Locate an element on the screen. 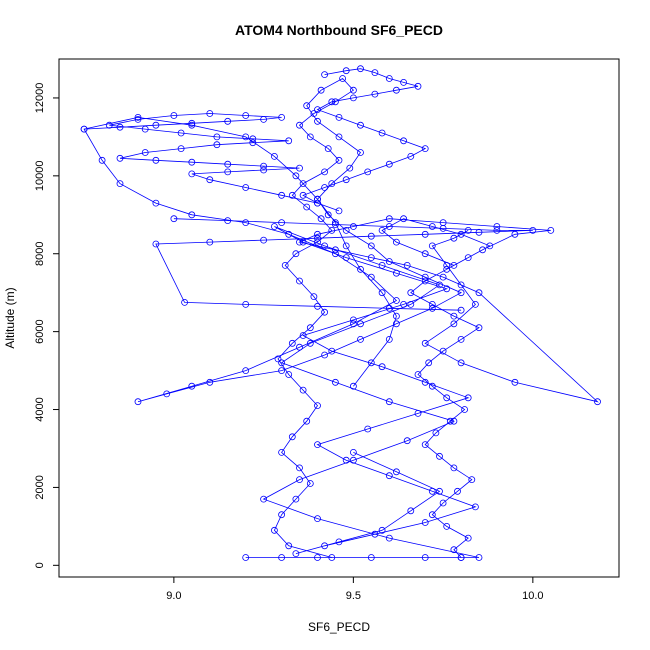 The height and width of the screenshot is (650, 650). y-tick-label: 10000 is located at coordinates (40, 176).